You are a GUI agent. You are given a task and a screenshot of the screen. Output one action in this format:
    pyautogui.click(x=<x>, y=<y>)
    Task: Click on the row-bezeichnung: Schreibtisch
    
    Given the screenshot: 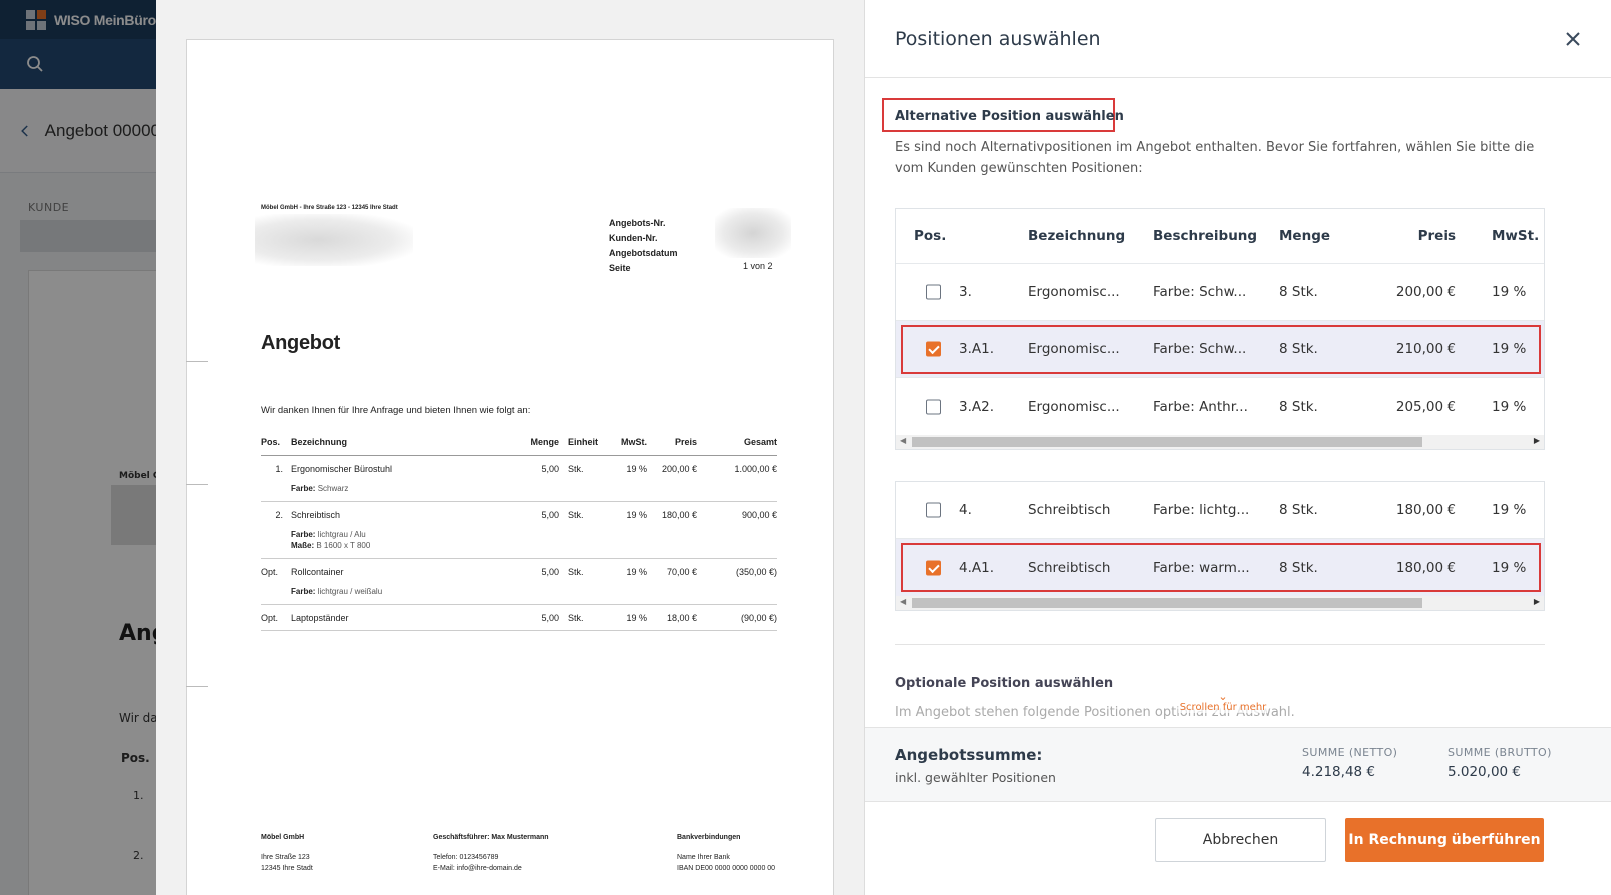 What is the action you would take?
    pyautogui.click(x=1069, y=567)
    